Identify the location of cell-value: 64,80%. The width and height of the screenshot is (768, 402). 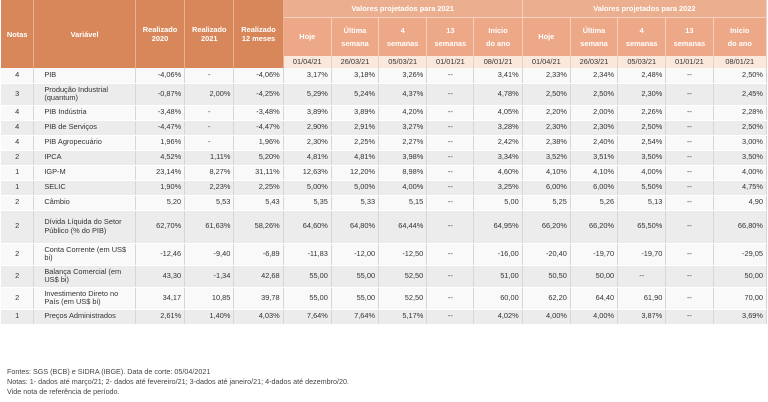
(355, 227).